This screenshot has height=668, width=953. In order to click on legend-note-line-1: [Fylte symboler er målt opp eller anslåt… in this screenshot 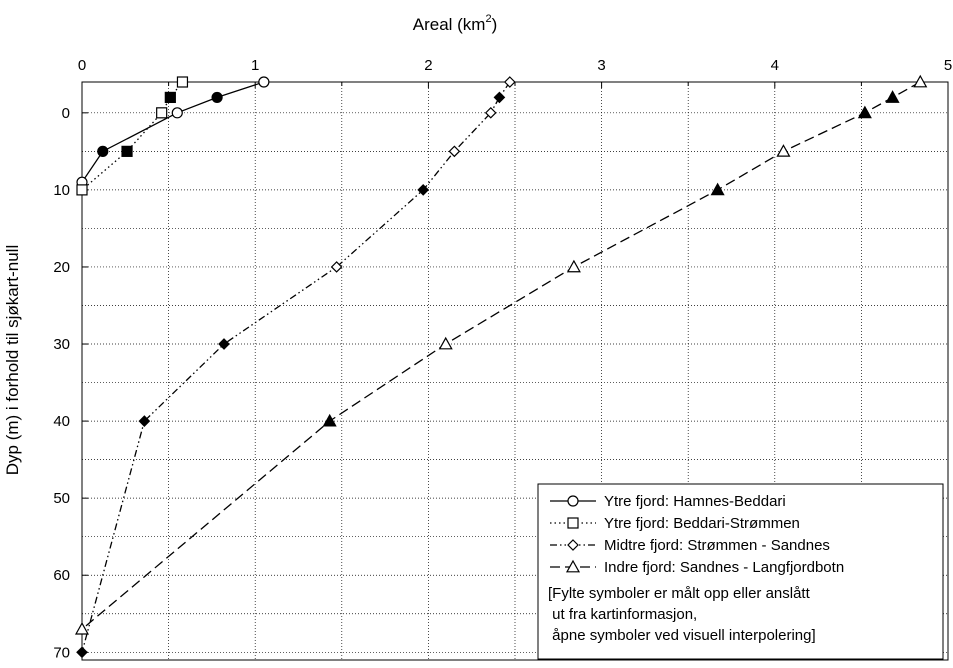, I will do `click(679, 593)`.